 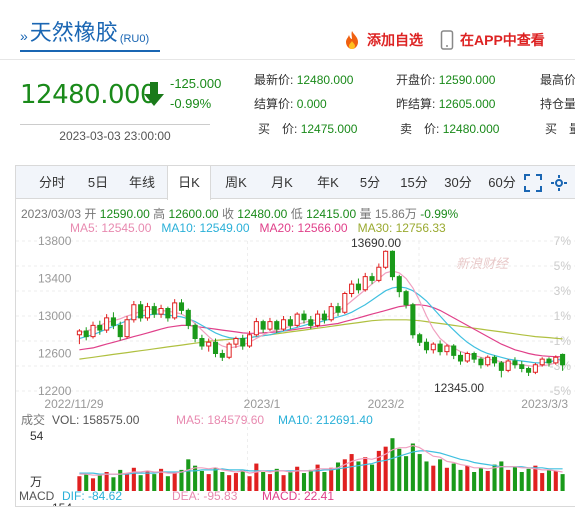 What do you see at coordinates (447, 40) in the screenshot?
I see `phone-icon` at bounding box center [447, 40].